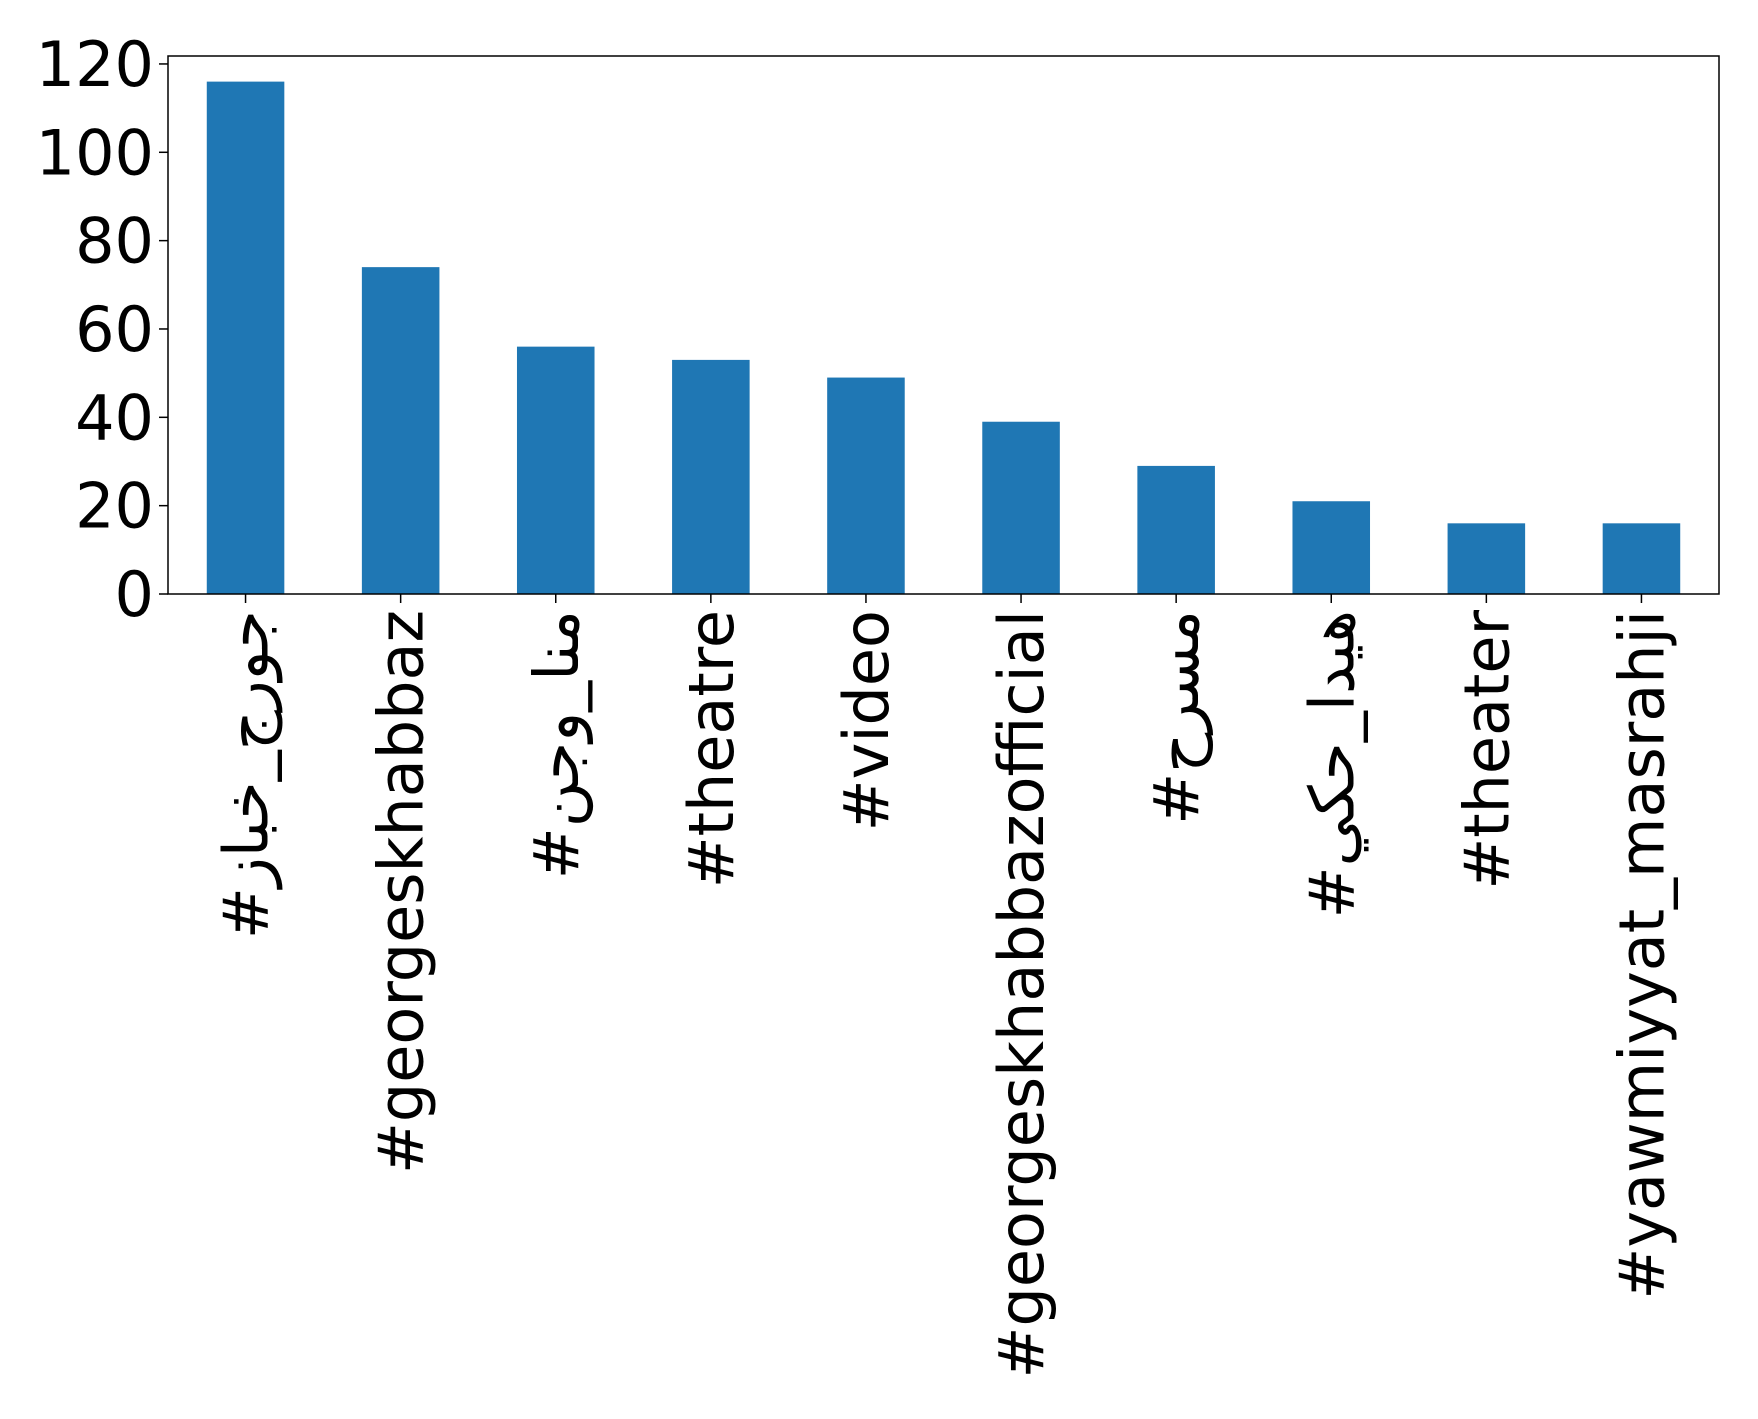  What do you see at coordinates (114, 241) in the screenshot?
I see `y-tick-label: 80` at bounding box center [114, 241].